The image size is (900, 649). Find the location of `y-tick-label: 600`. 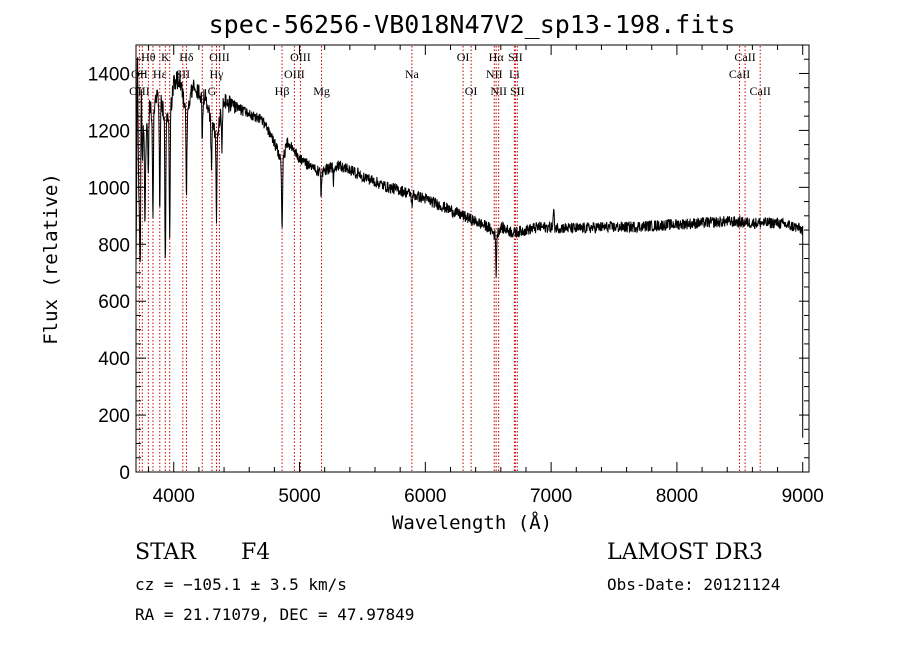

y-tick-label: 600 is located at coordinates (114, 302).